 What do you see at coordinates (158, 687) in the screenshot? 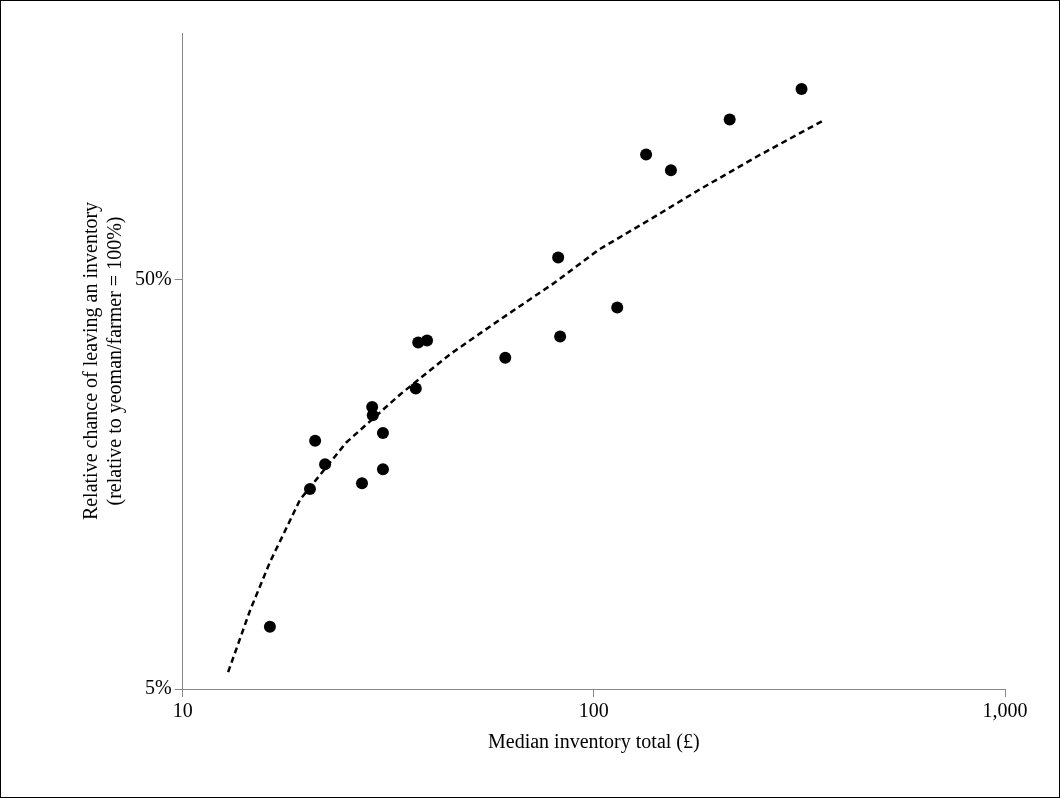
I see `y-tick-label: 5%` at bounding box center [158, 687].